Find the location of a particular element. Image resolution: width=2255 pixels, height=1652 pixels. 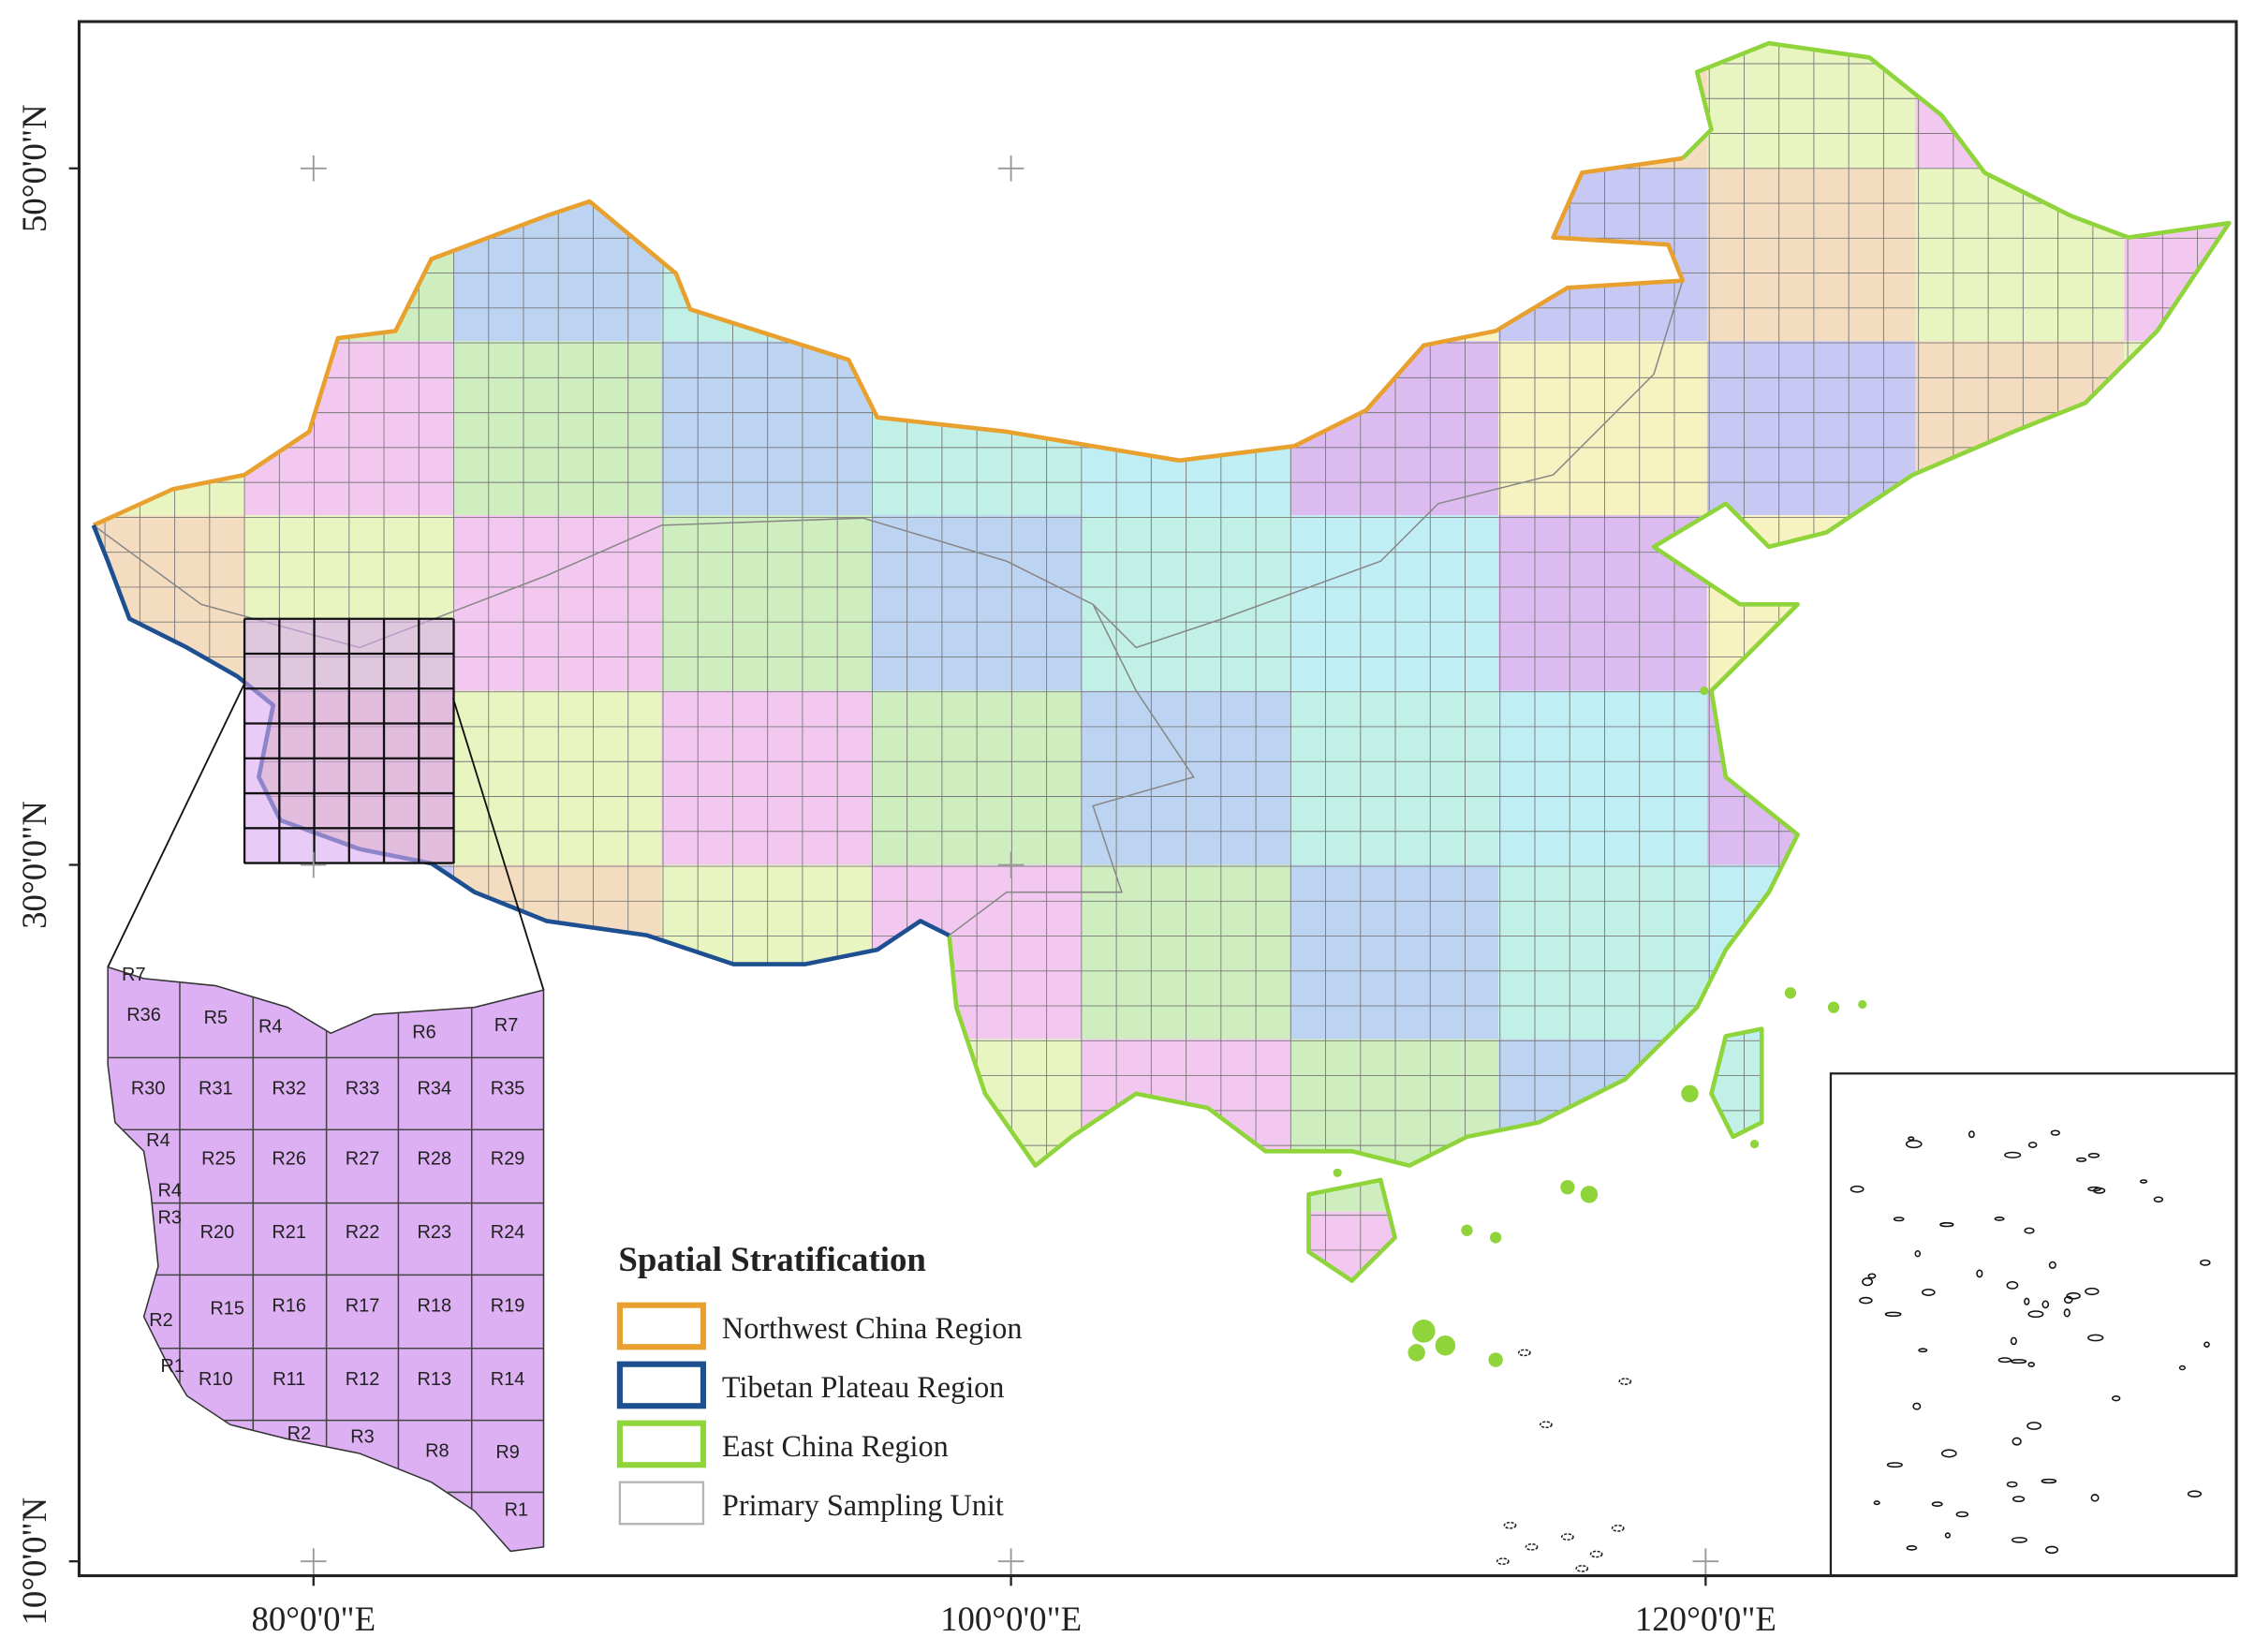

stratum-label: R35 is located at coordinates (508, 1088).